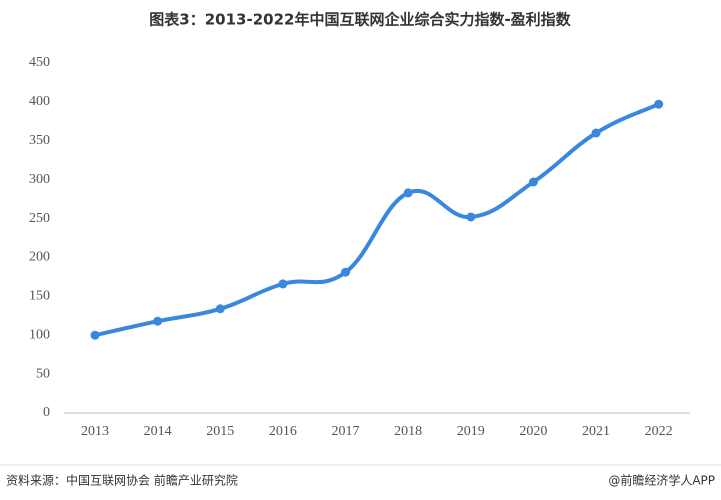  I want to click on x-tick-label: 2018, so click(408, 431).